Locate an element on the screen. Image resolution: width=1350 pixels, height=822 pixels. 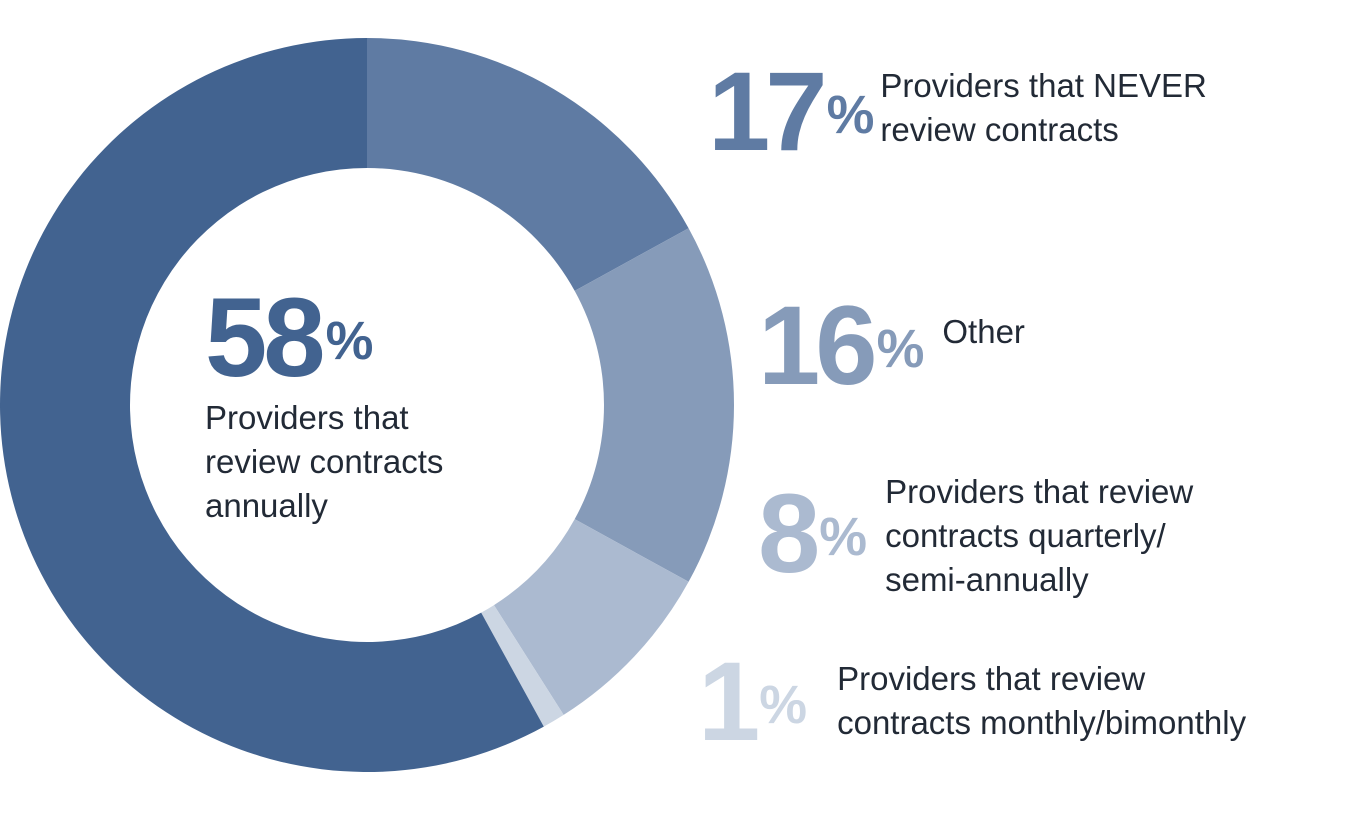
donut-slice-monthly is located at coordinates (522, 666).